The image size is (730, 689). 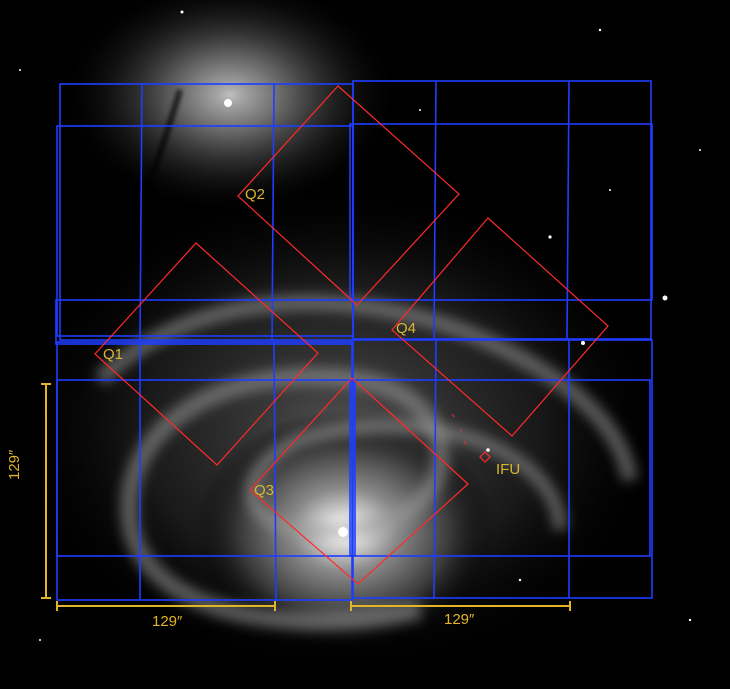 What do you see at coordinates (264, 490) in the screenshot?
I see `q3-label: Q3` at bounding box center [264, 490].